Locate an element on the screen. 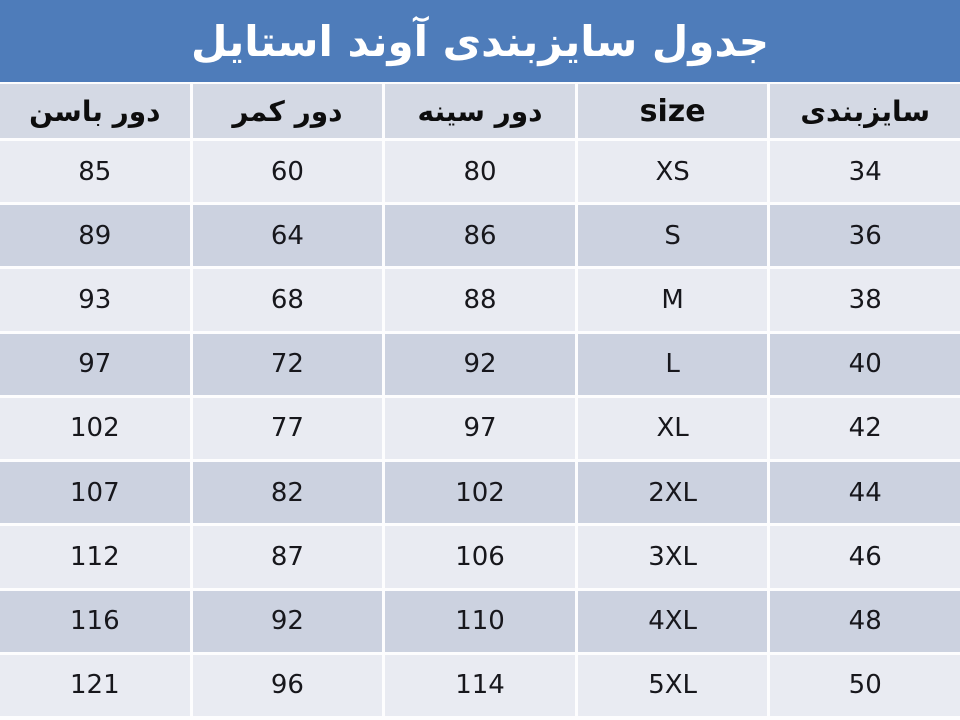 The height and width of the screenshot is (720, 960). table-cell: 121 is located at coordinates (95, 685).